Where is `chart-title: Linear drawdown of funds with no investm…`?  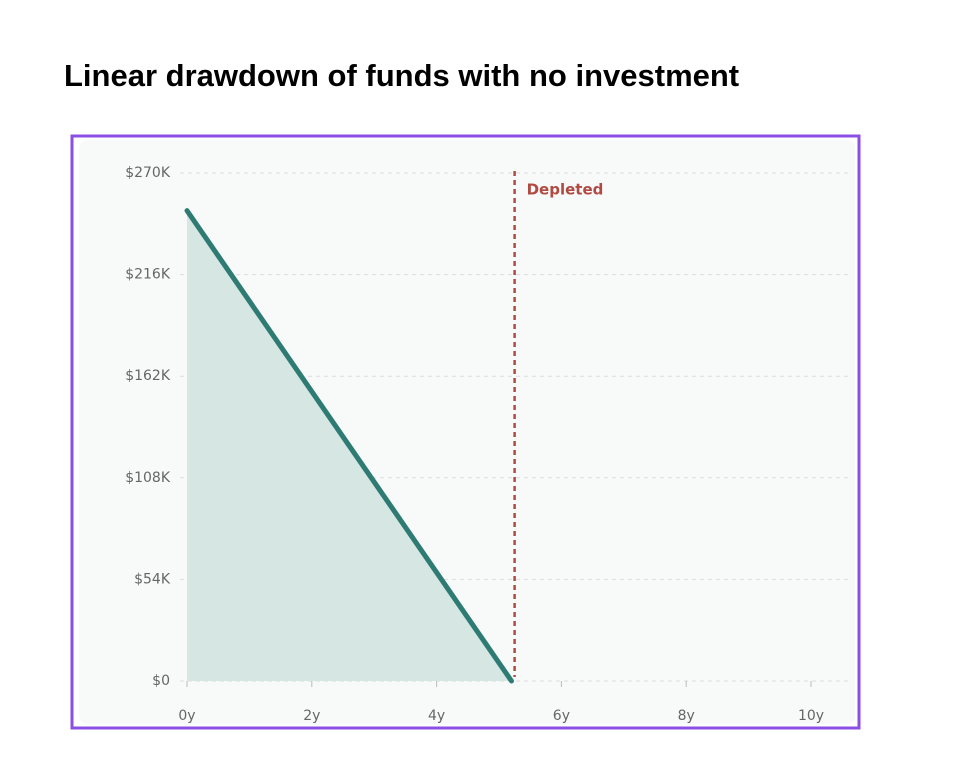
chart-title: Linear drawdown of funds with no investm… is located at coordinates (401, 75).